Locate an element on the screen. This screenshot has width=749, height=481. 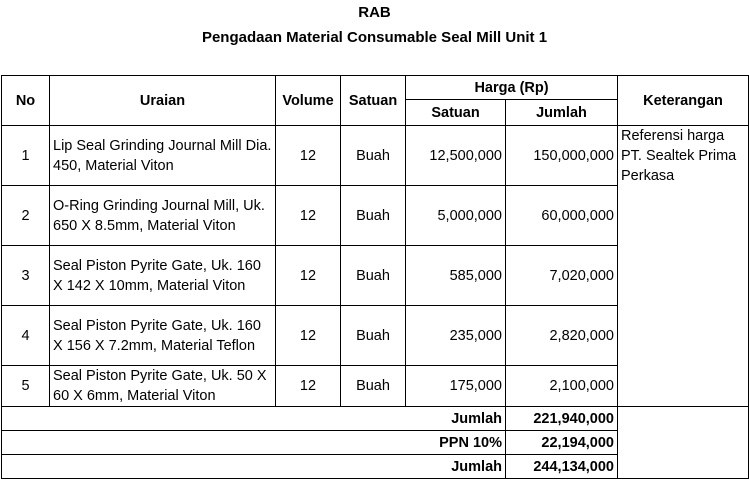
header-harga-jumlah: Jumlah is located at coordinates (561, 112).